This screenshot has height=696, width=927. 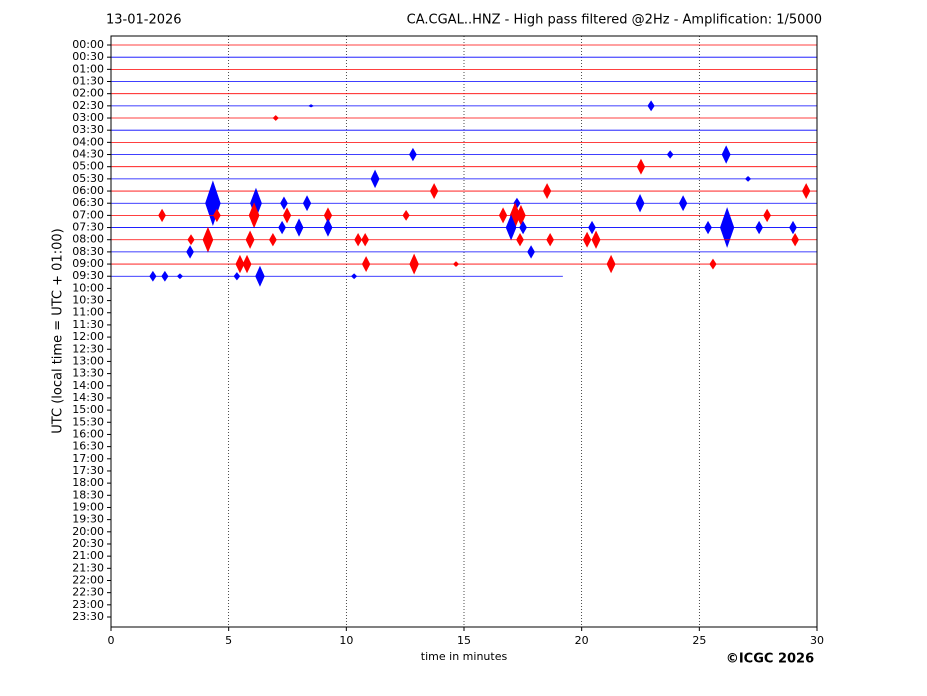 I want to click on y-tick-label: 20:30, so click(x=88, y=543).